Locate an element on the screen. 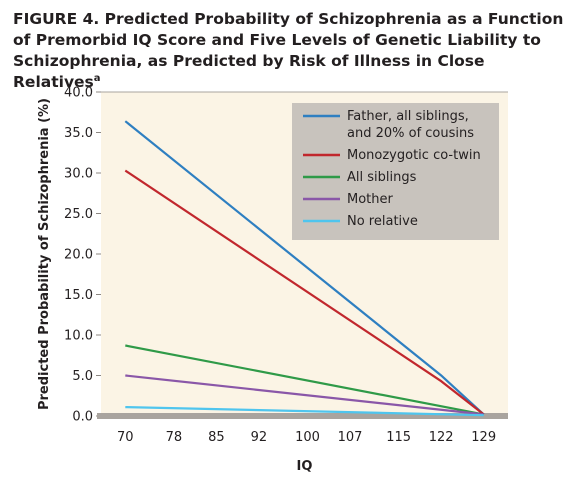  y-tick-label: 25.0 is located at coordinates (78, 214).